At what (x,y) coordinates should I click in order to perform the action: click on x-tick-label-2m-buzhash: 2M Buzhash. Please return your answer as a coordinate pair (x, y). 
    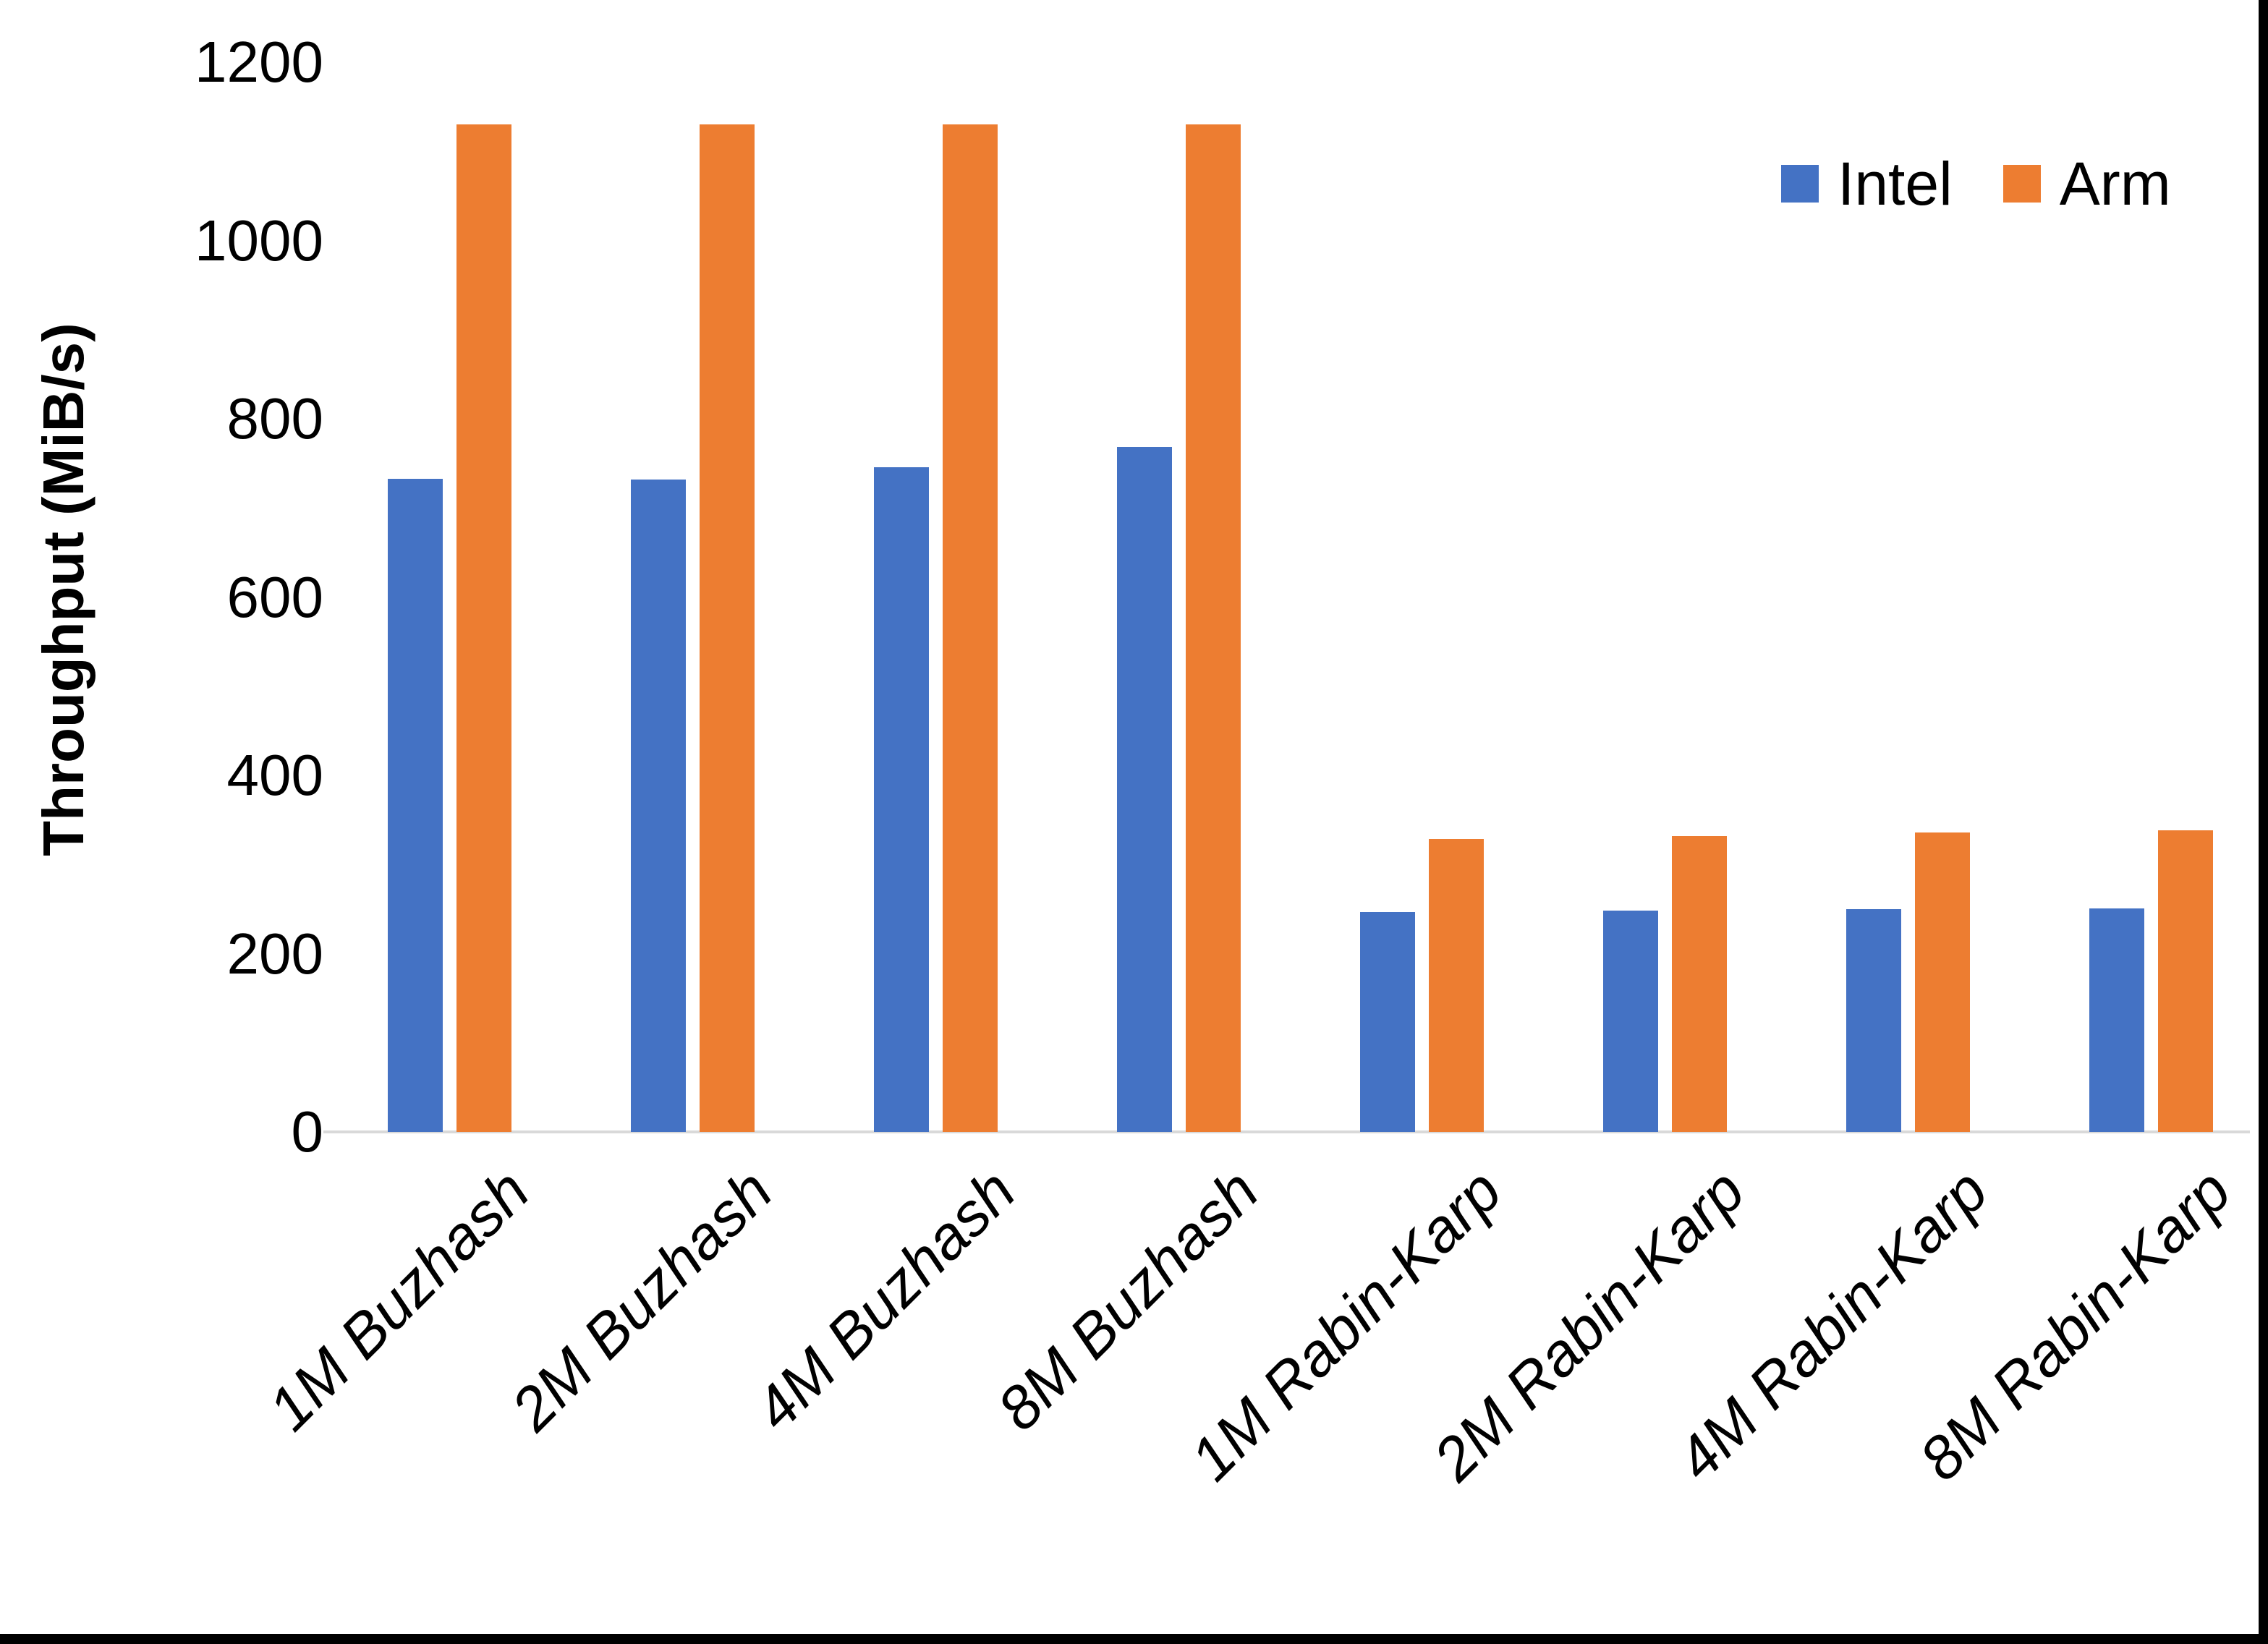
    Looking at the image, I should click on (641, 1300).